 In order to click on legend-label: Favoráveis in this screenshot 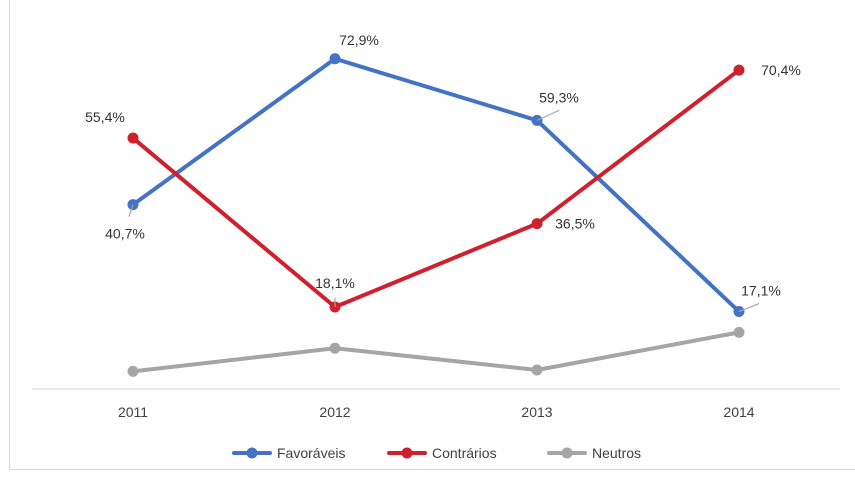, I will do `click(311, 453)`.